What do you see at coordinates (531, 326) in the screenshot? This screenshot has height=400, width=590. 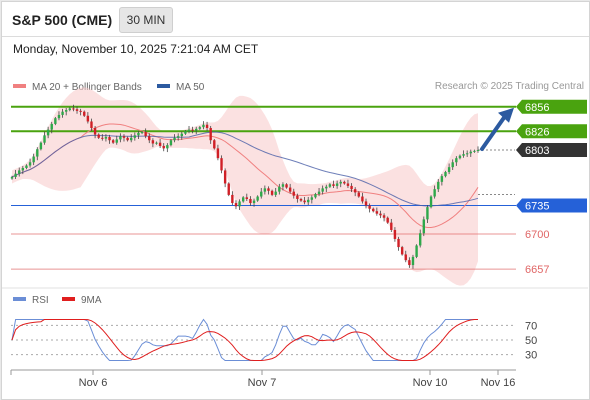 I see `rsi-tick-label: 70` at bounding box center [531, 326].